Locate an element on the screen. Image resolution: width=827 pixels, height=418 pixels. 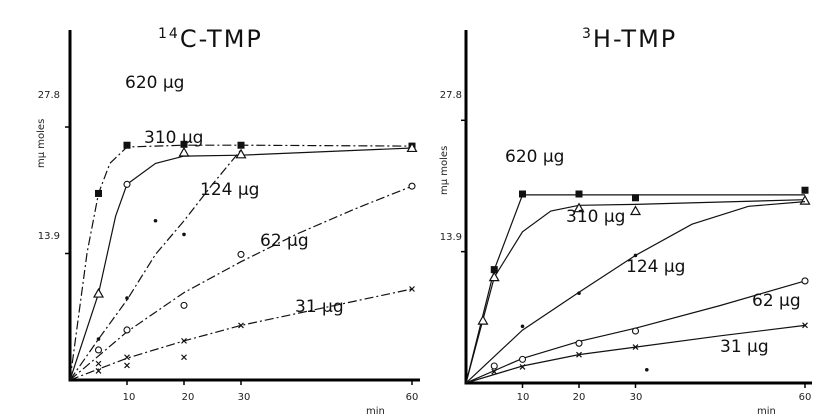
chart-left-series-31-g-line is located at coordinates (241, 334).